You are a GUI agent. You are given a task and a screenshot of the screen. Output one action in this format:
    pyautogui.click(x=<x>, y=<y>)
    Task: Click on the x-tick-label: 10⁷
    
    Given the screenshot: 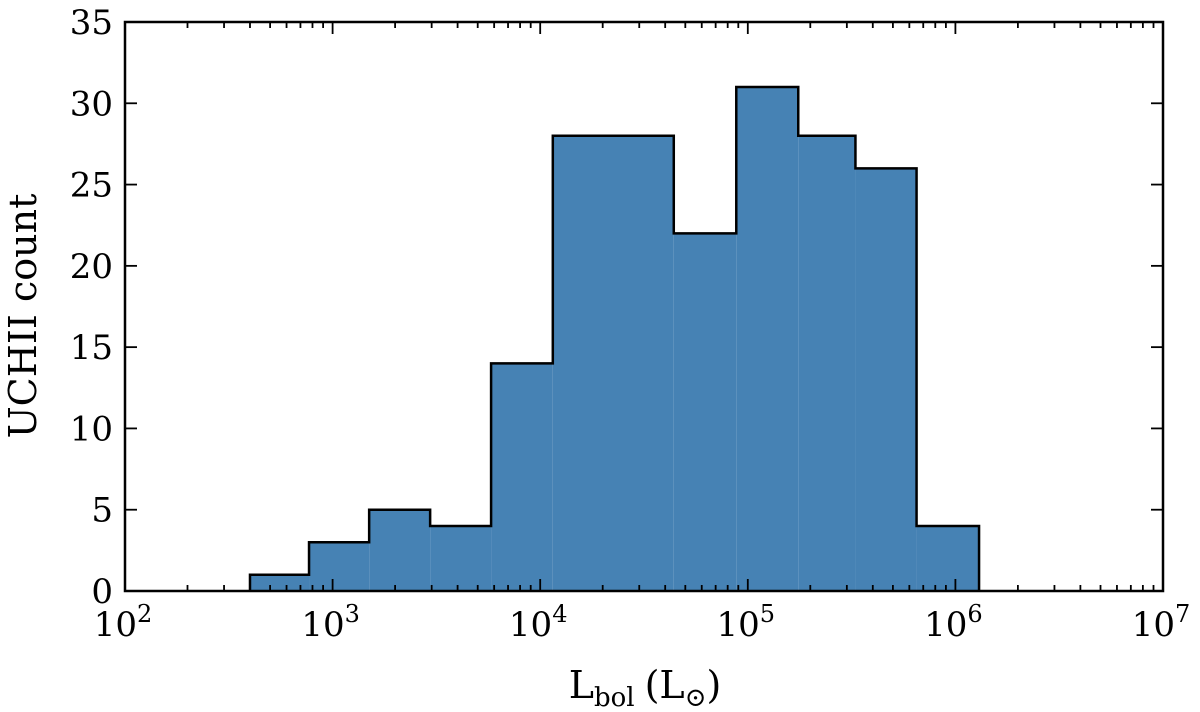 What is the action you would take?
    pyautogui.click(x=1161, y=622)
    